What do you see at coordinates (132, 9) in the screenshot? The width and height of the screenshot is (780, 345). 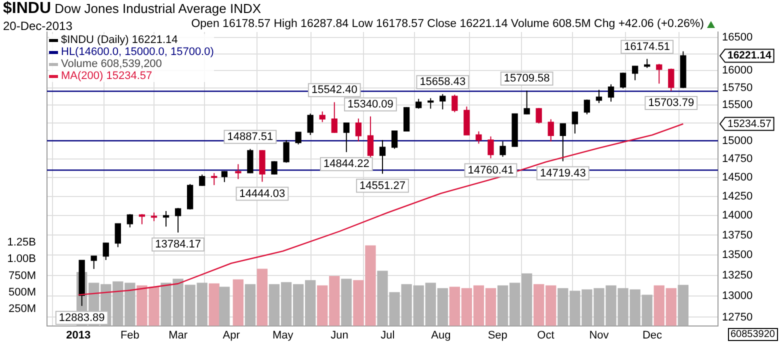 I see `chart-title: $INDU Dow Jones Industrial Average INDX` at bounding box center [132, 9].